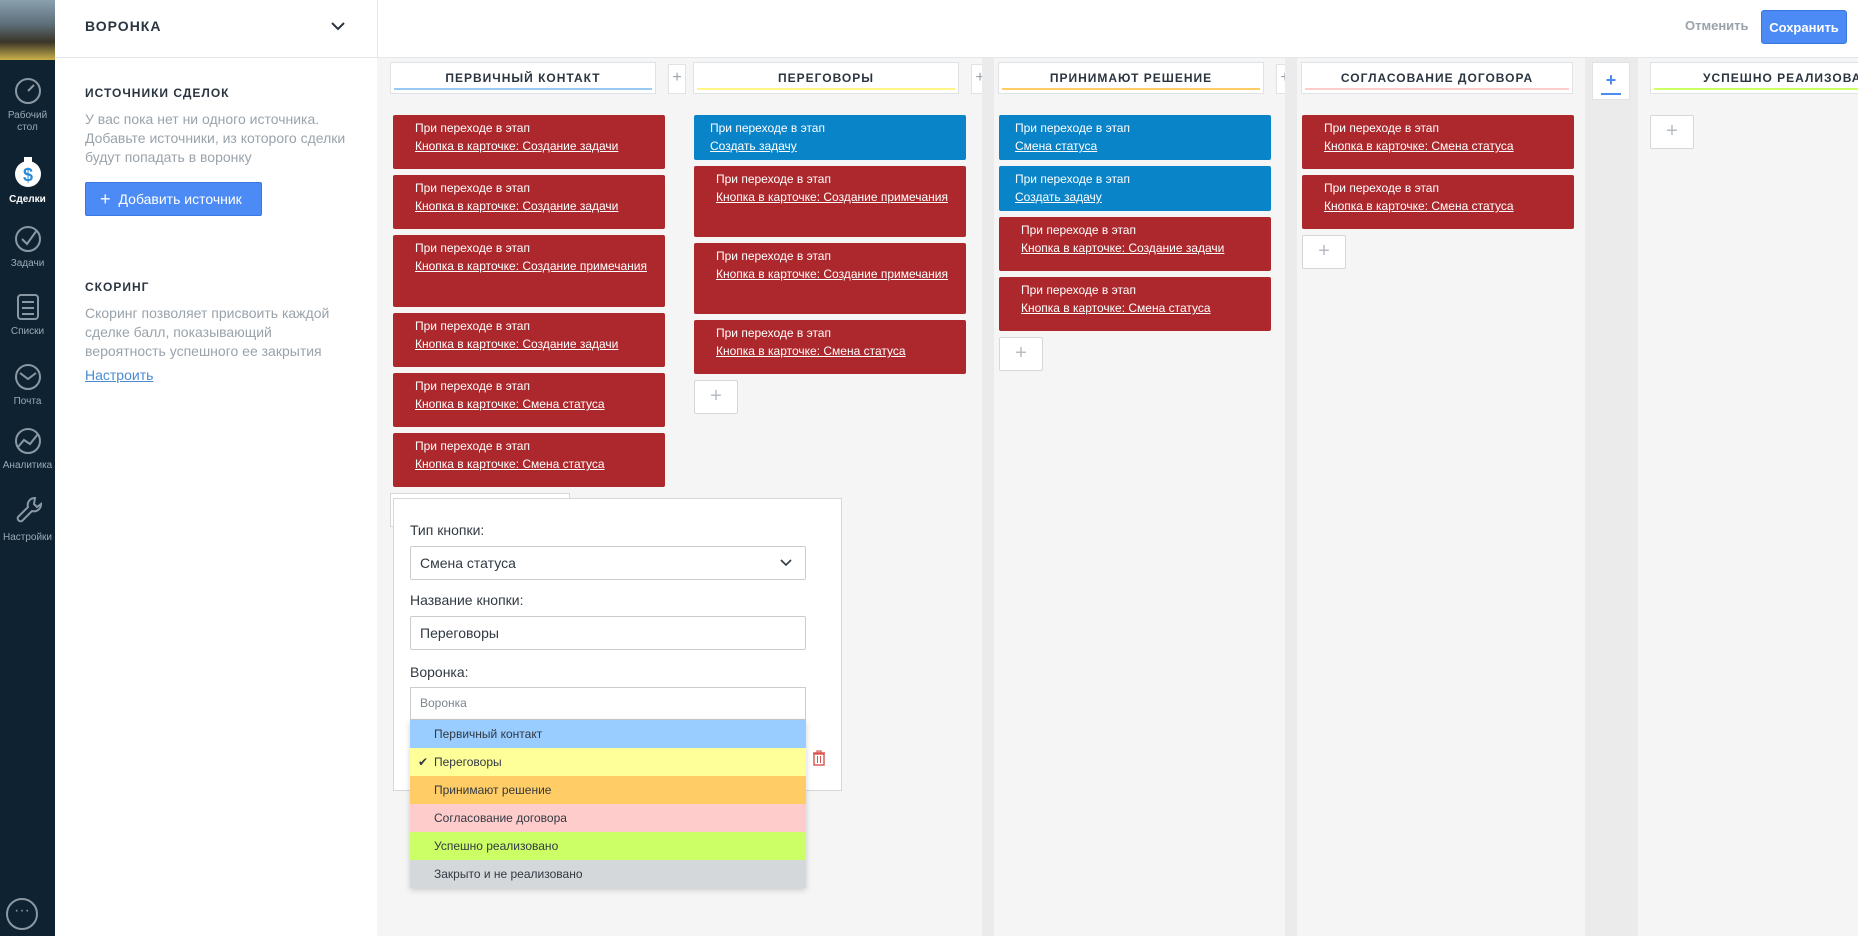  What do you see at coordinates (468, 762) in the screenshot?
I see `option-label: Переговоры` at bounding box center [468, 762].